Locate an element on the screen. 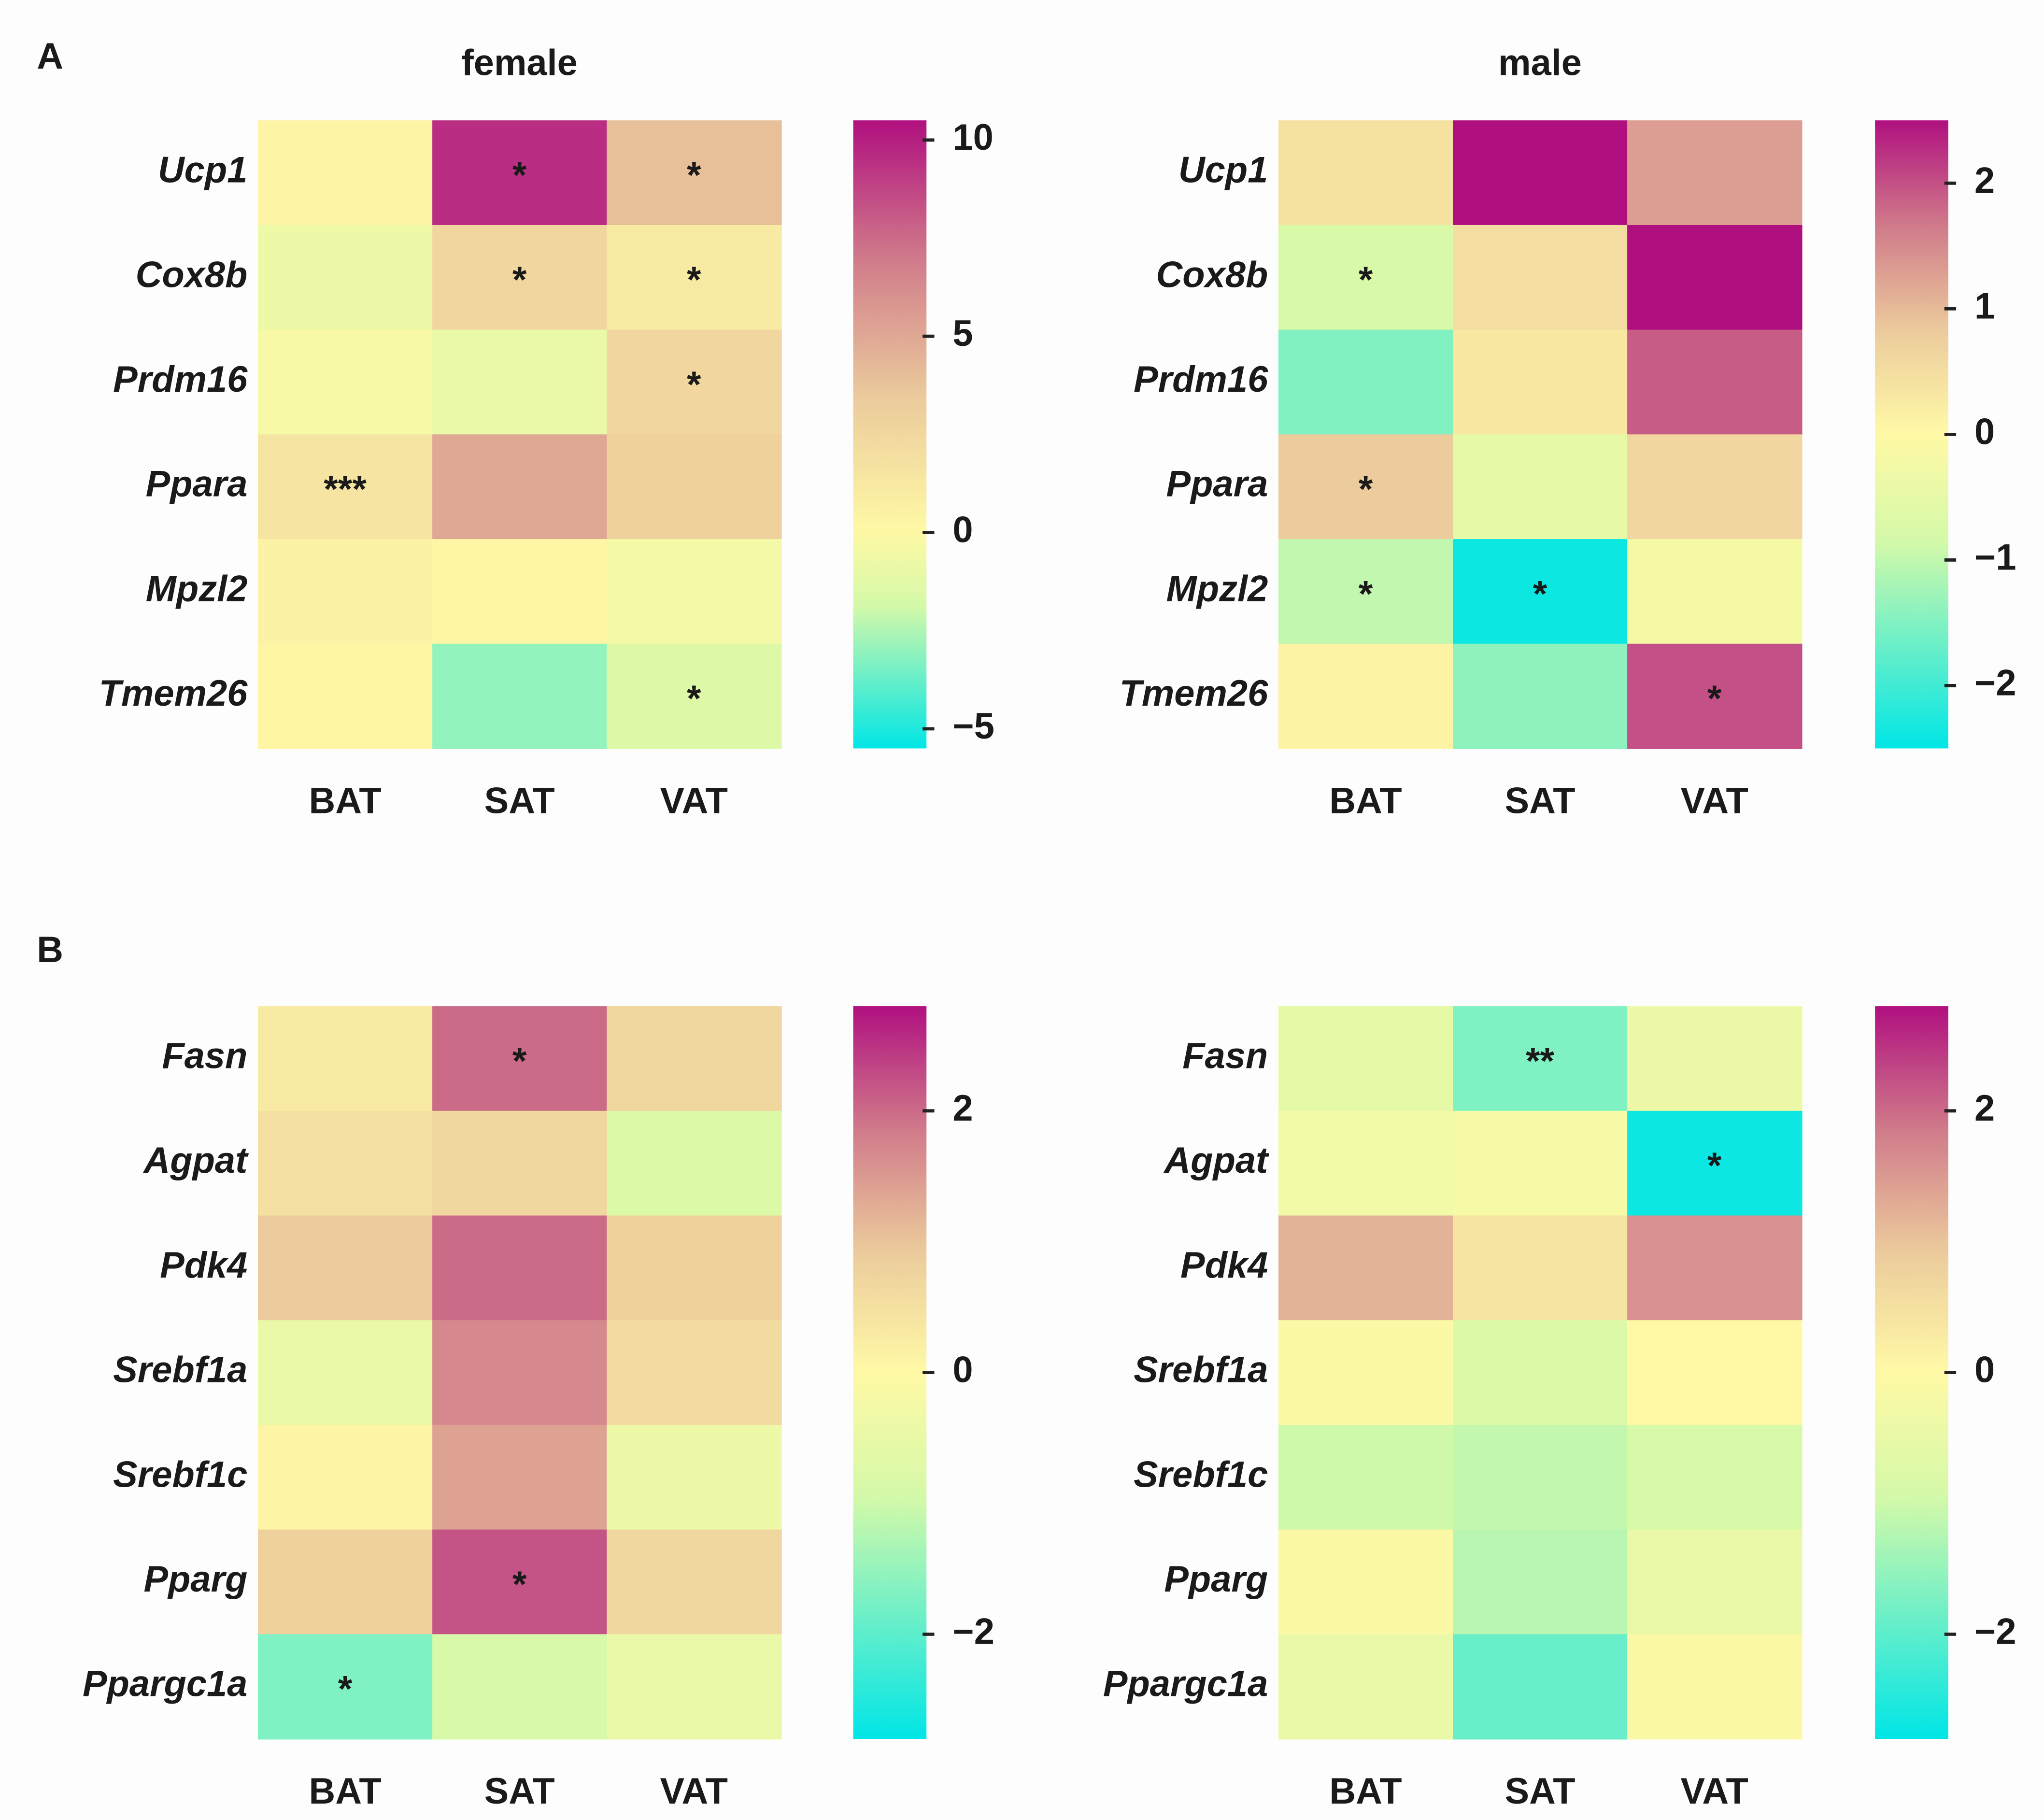 The image size is (2044, 1820). y-tick-label: Fasn is located at coordinates (205, 1056).